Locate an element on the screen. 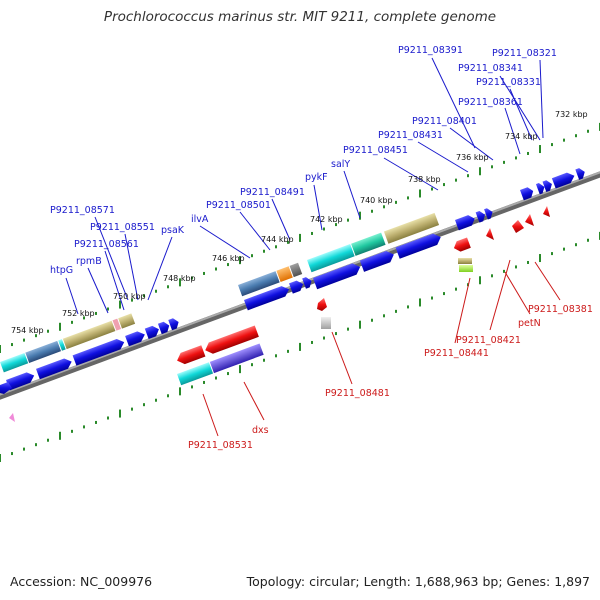 The image size is (600, 600). forward-gene-label: salY is located at coordinates (340, 164).